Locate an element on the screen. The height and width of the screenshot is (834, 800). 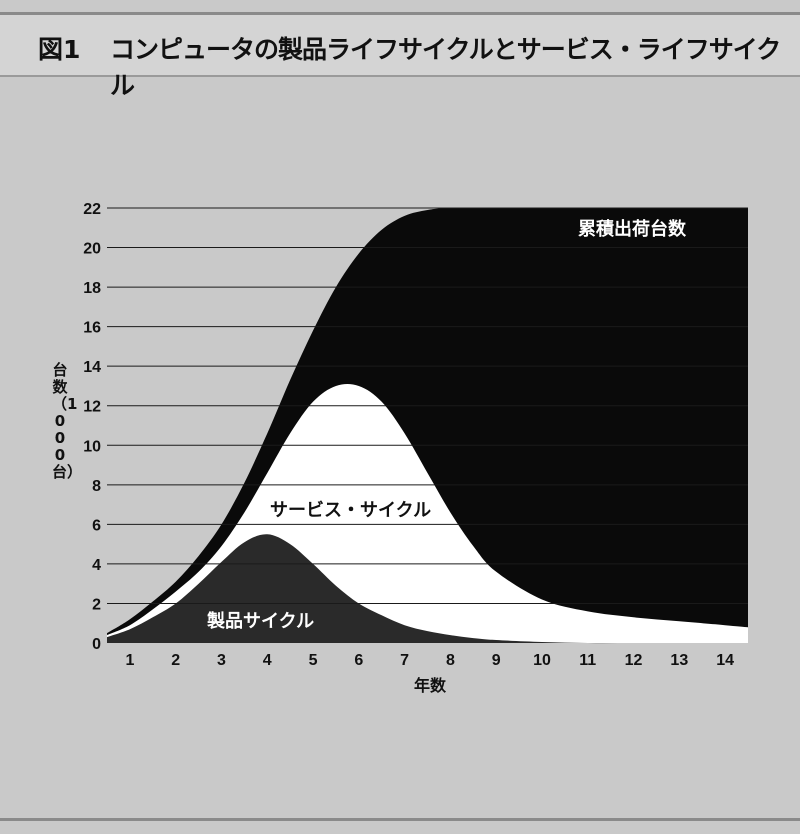
figure-title: コンピュータの製品ライフサイクルとサービス・ライフサイクル is located at coordinates (445, 67).